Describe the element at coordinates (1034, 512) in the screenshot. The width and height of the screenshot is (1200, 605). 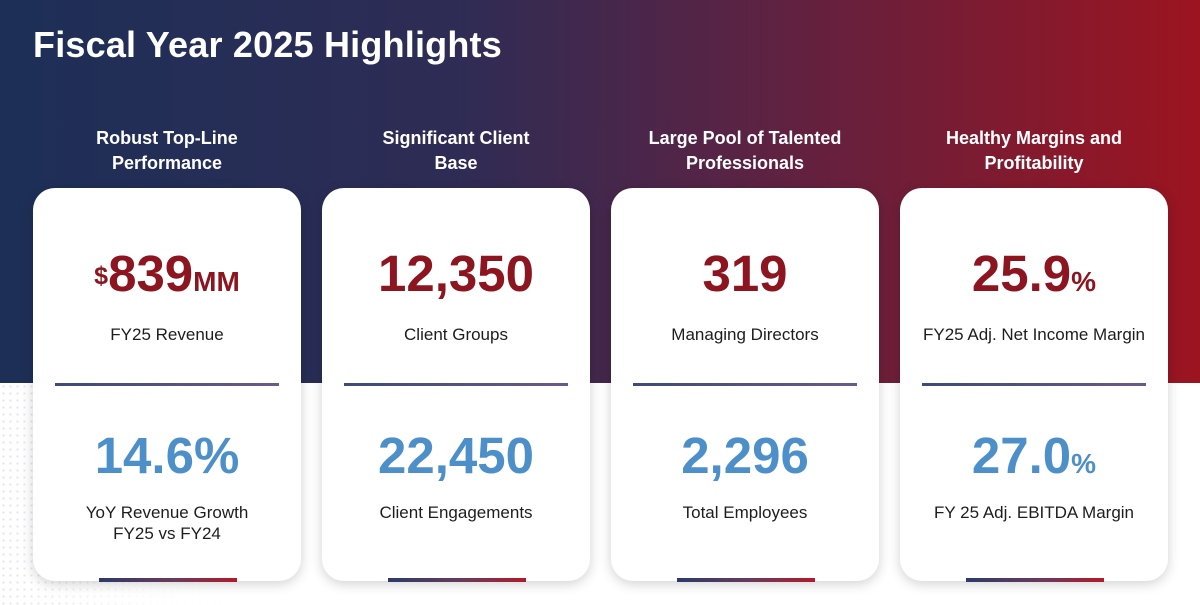
I see `metric-label: FY 25 Adj. EBITDA Margin` at that location.